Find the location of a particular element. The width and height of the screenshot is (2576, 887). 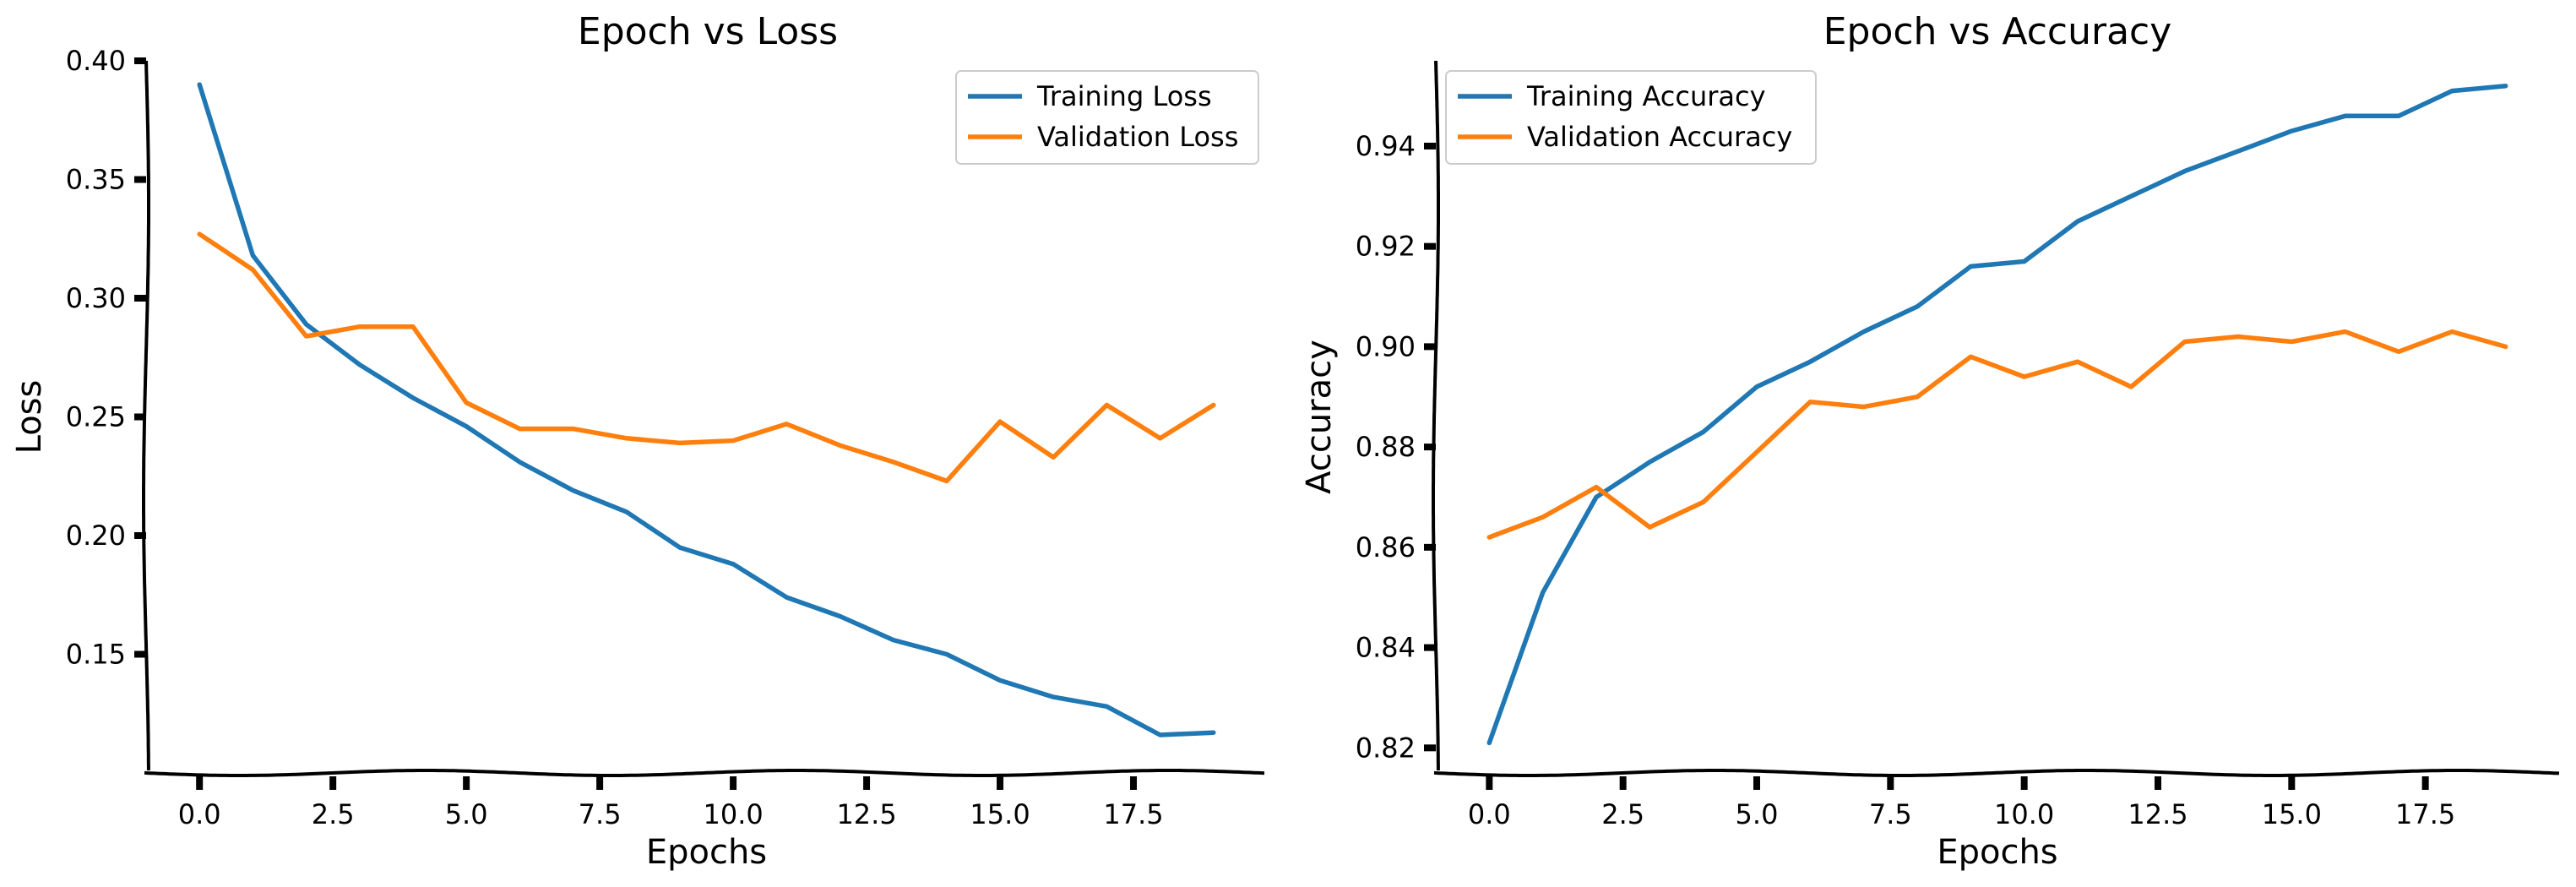

chart-title: Epoch vs Loss is located at coordinates (708, 31).